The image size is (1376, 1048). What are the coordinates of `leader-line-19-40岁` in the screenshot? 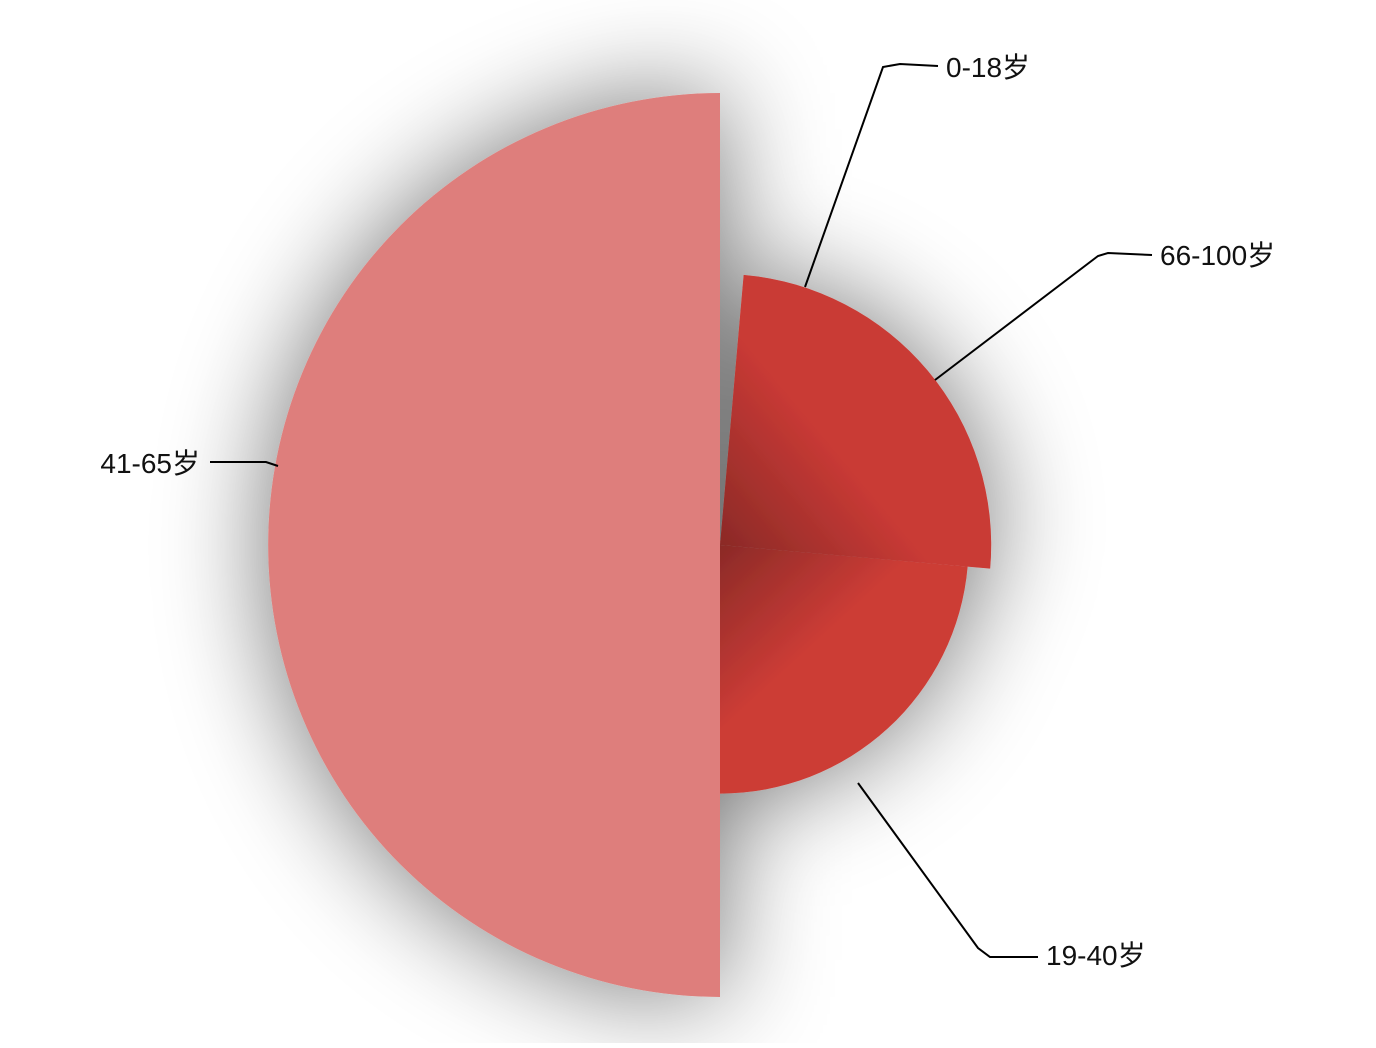 It's located at (948, 870).